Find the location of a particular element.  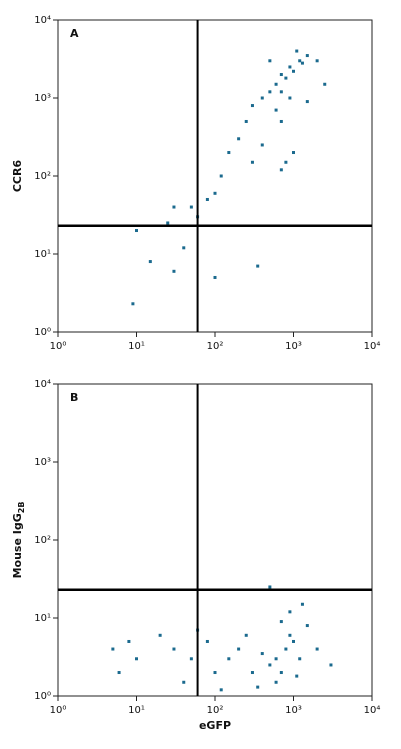

x-axis-label: eGFP is located at coordinates (215, 725).